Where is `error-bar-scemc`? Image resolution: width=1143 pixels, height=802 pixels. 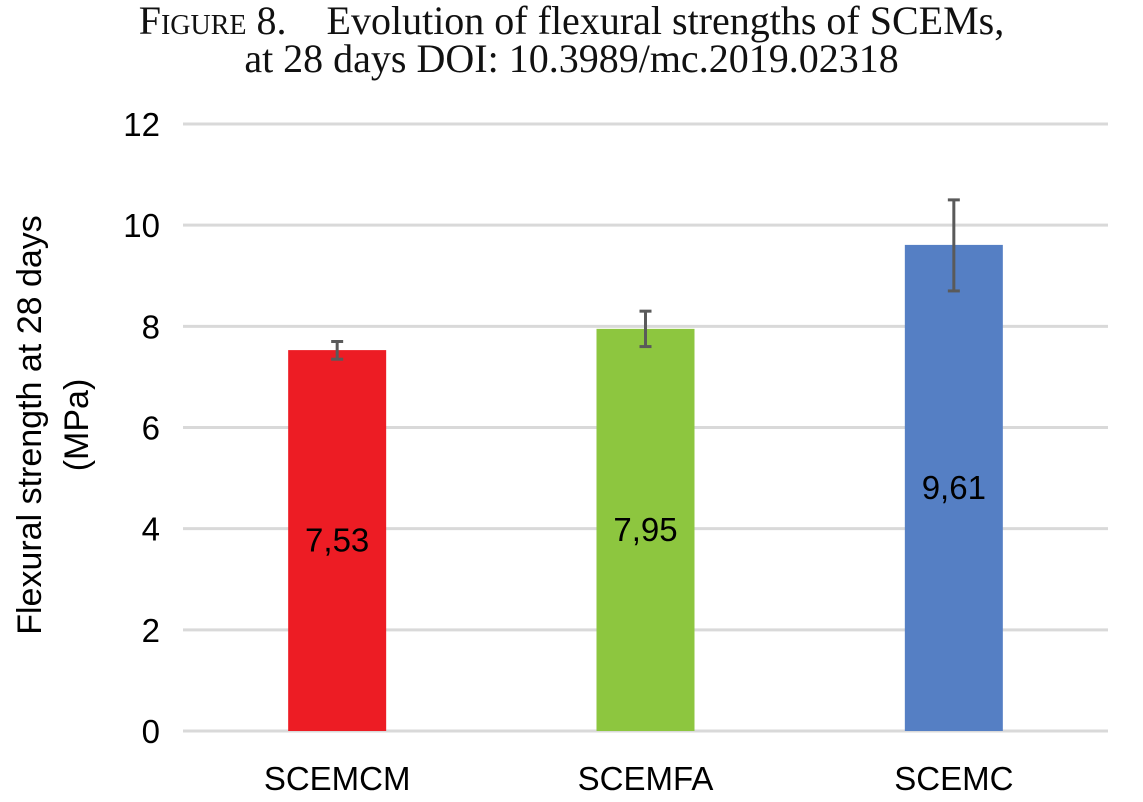
error-bar-scemc is located at coordinates (953, 245).